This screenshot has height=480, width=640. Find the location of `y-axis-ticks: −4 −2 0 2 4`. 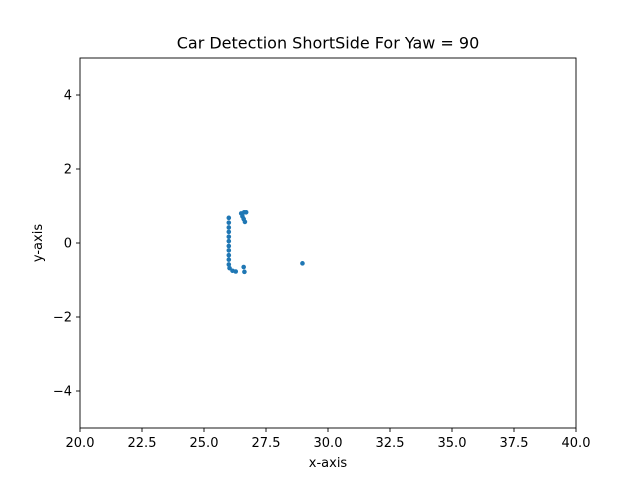

y-axis-ticks: −4 −2 0 2 4 is located at coordinates (66, 244).